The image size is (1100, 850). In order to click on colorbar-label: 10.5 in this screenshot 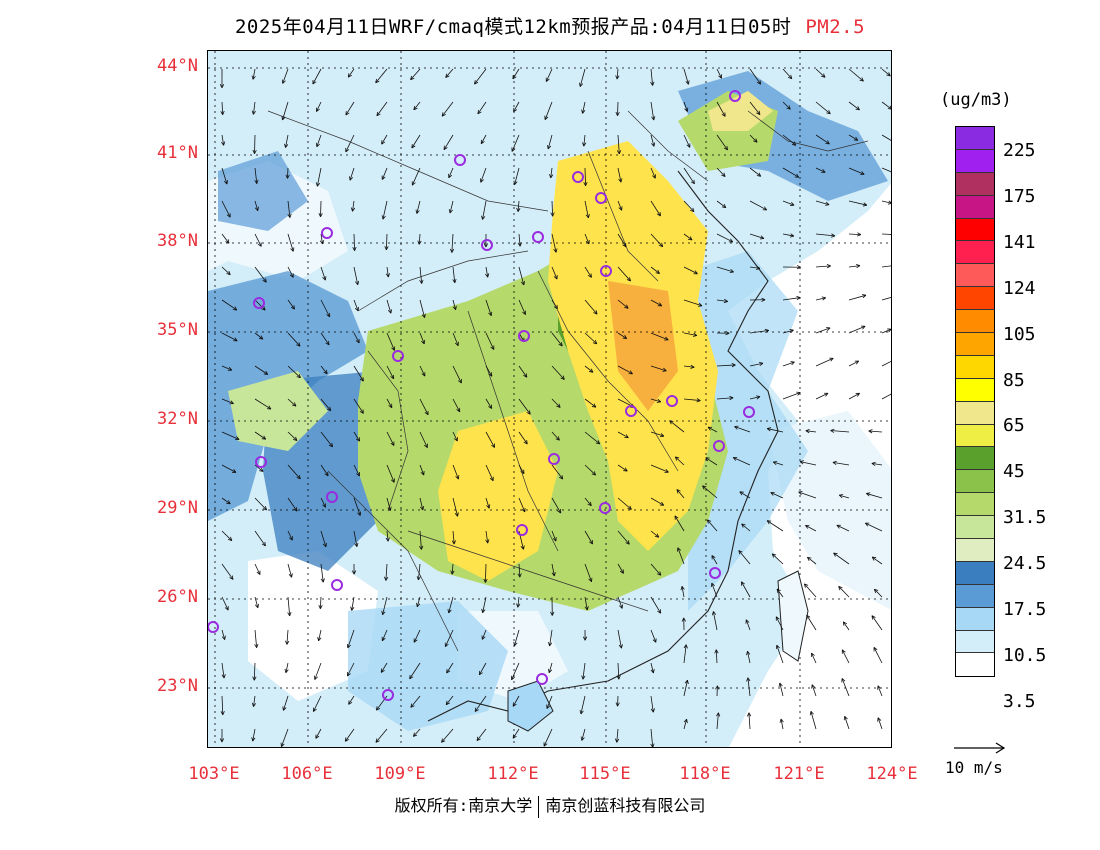, I will do `click(1025, 655)`.